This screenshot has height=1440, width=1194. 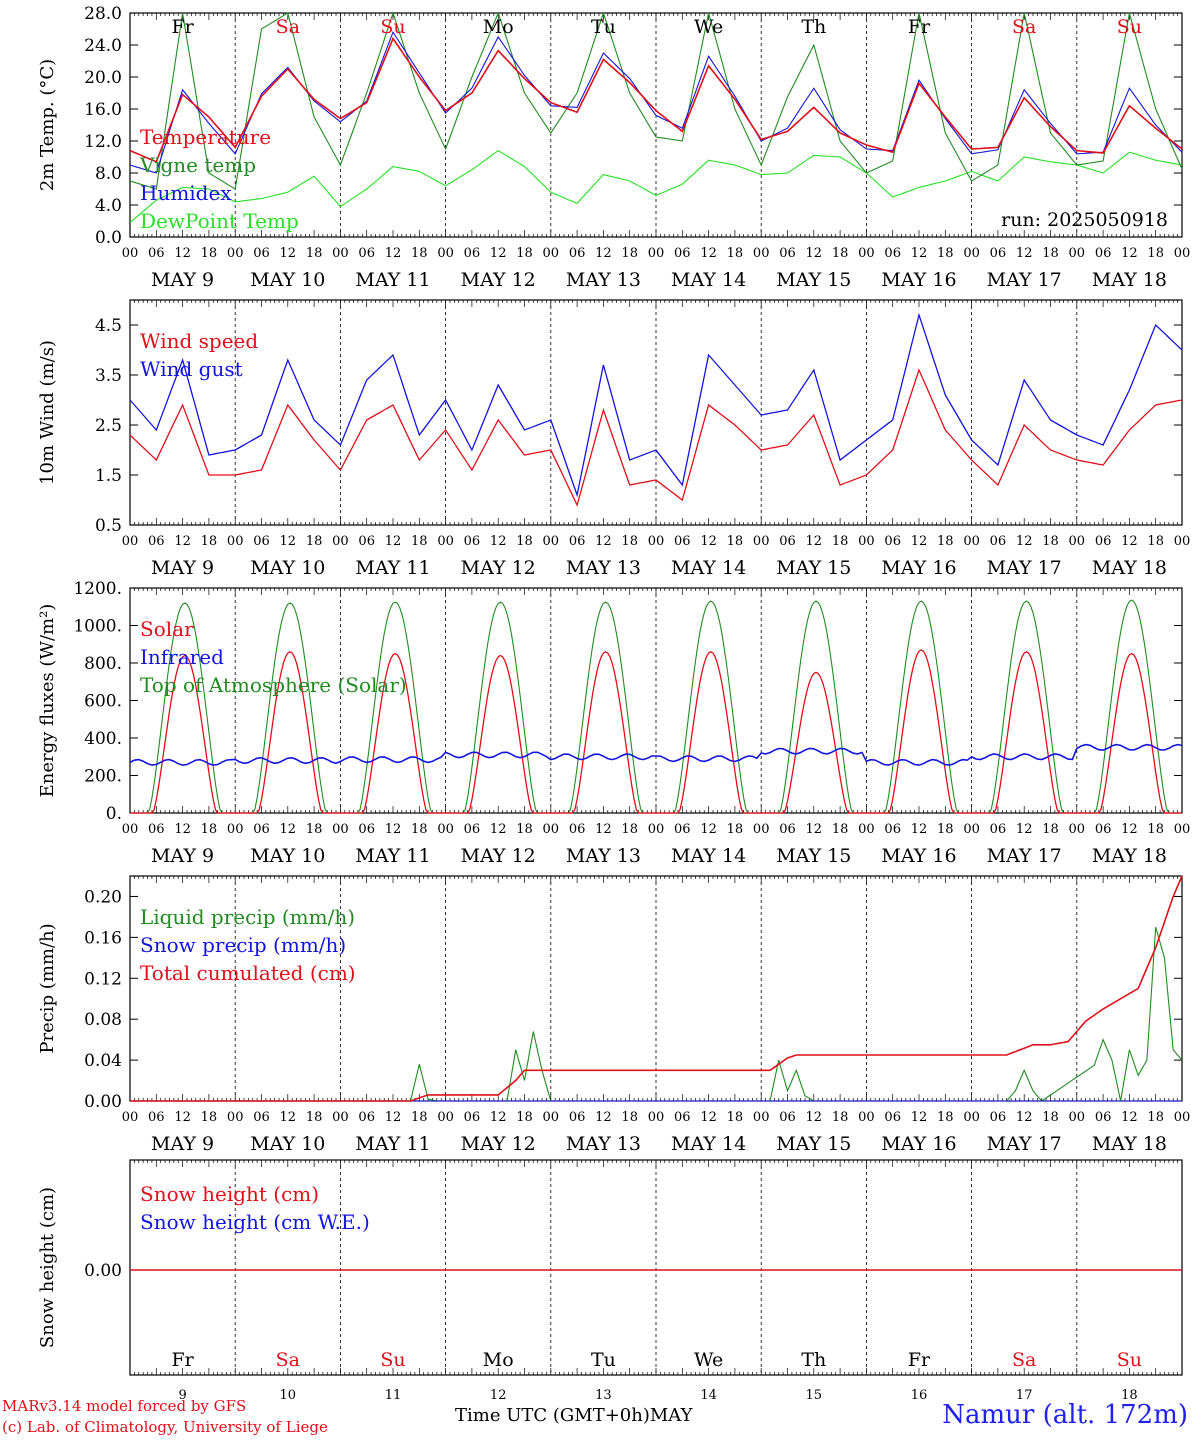 I want to click on station-label: Namur (alt. 172m), so click(x=1065, y=1415).